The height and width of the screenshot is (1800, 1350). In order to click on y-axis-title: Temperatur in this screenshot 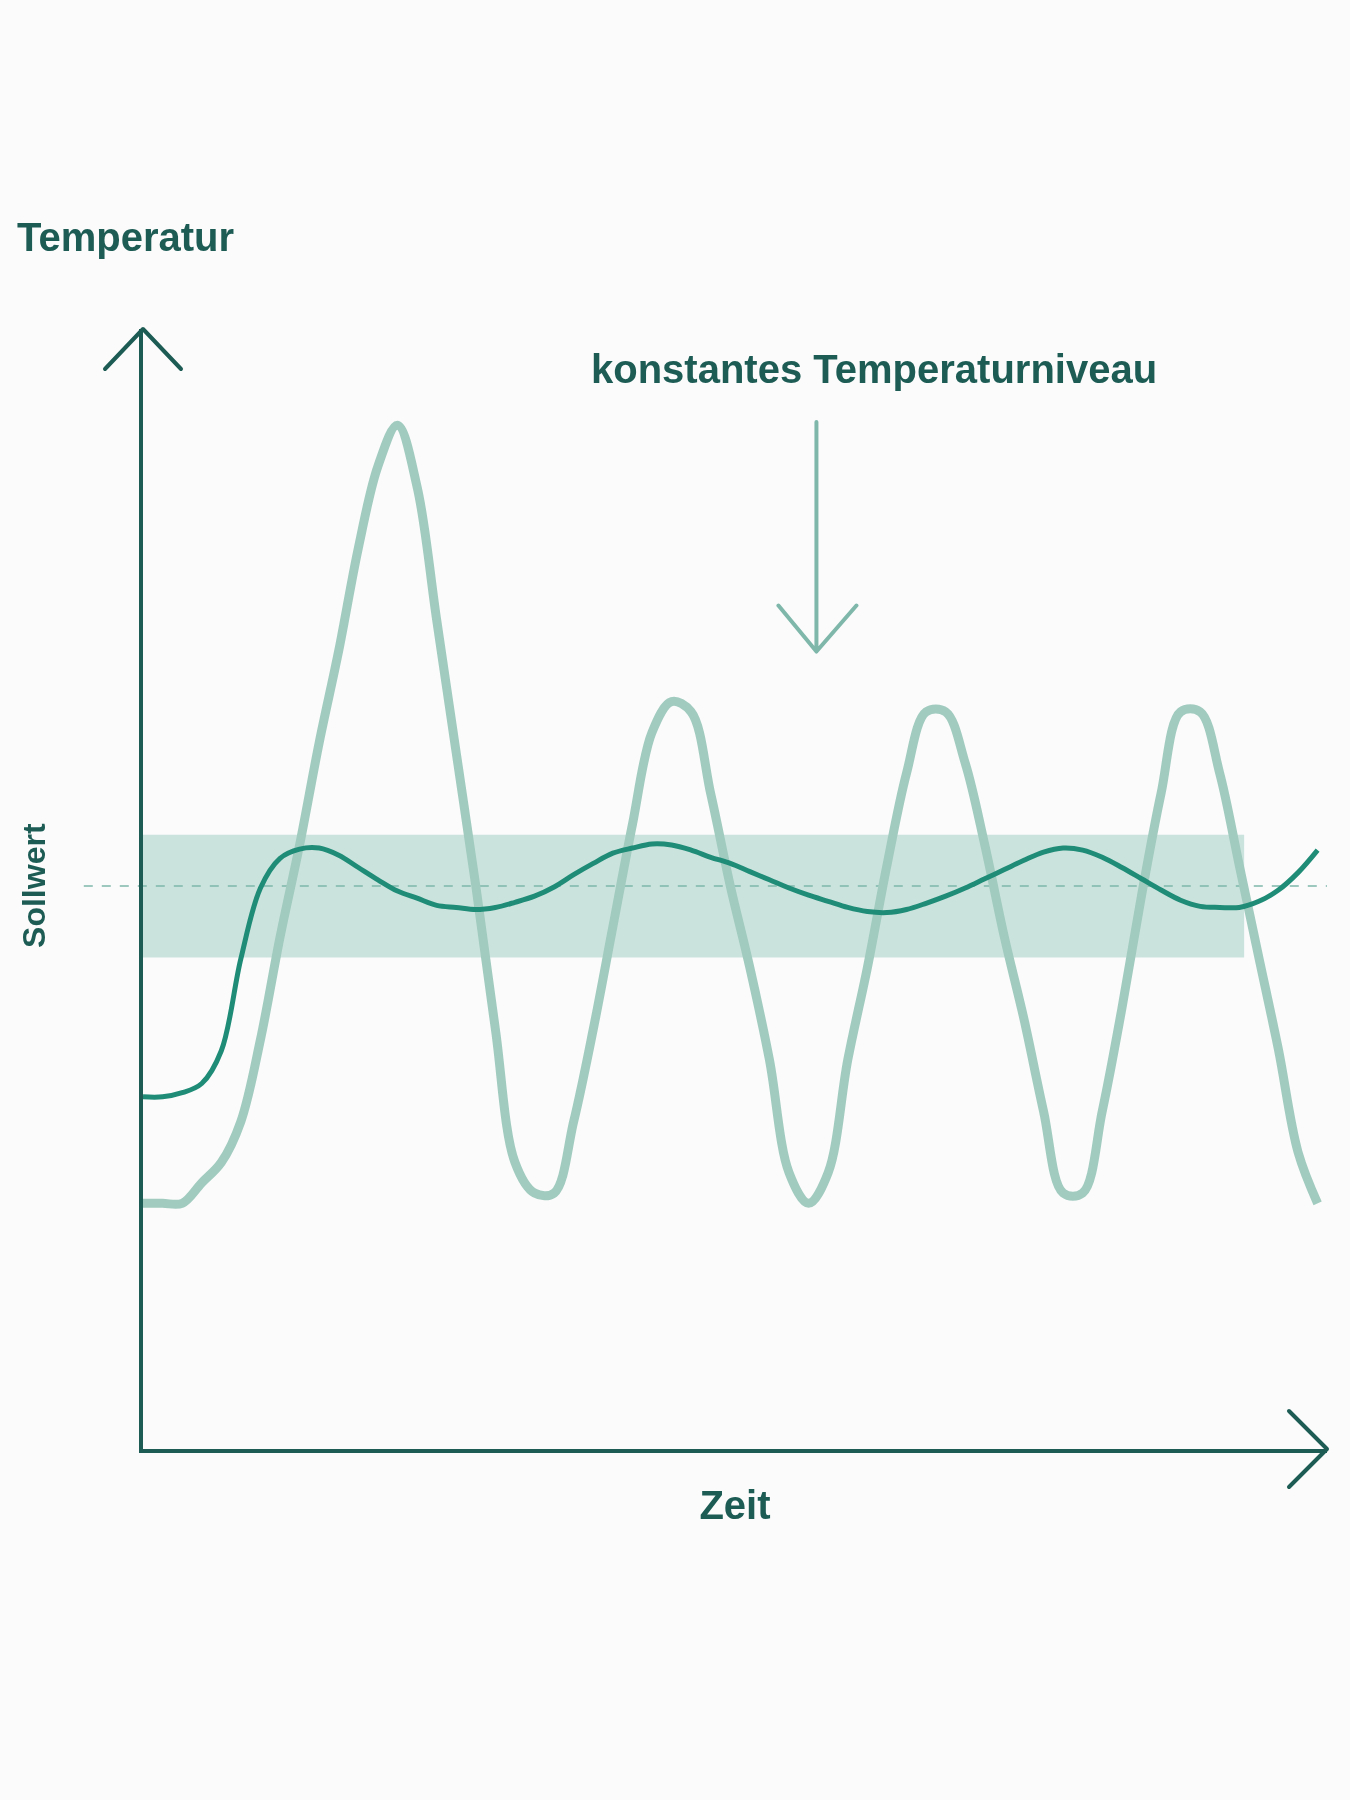, I will do `click(126, 237)`.